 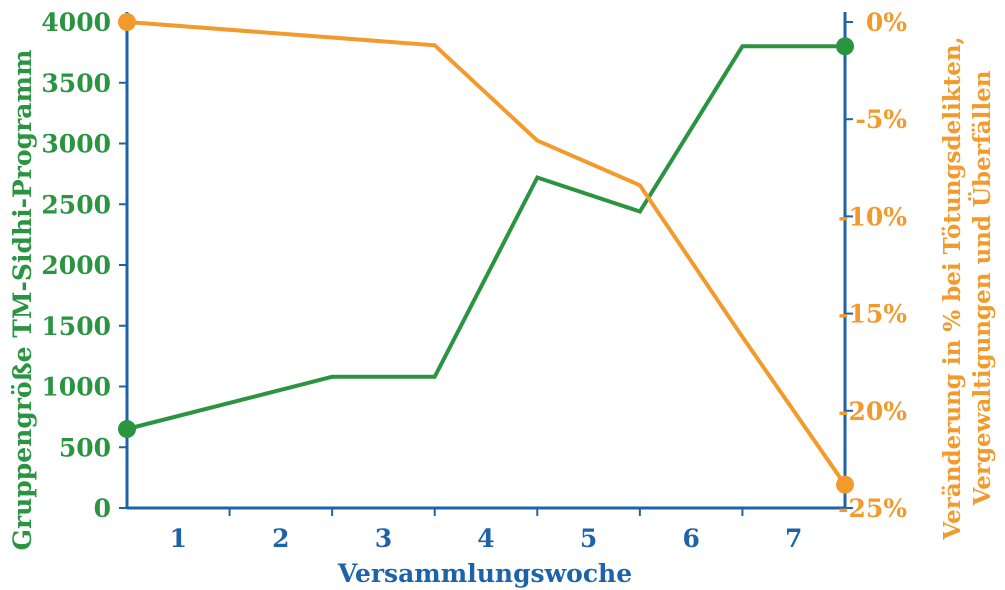 What do you see at coordinates (178, 538) in the screenshot?
I see `x-tick-label: 1` at bounding box center [178, 538].